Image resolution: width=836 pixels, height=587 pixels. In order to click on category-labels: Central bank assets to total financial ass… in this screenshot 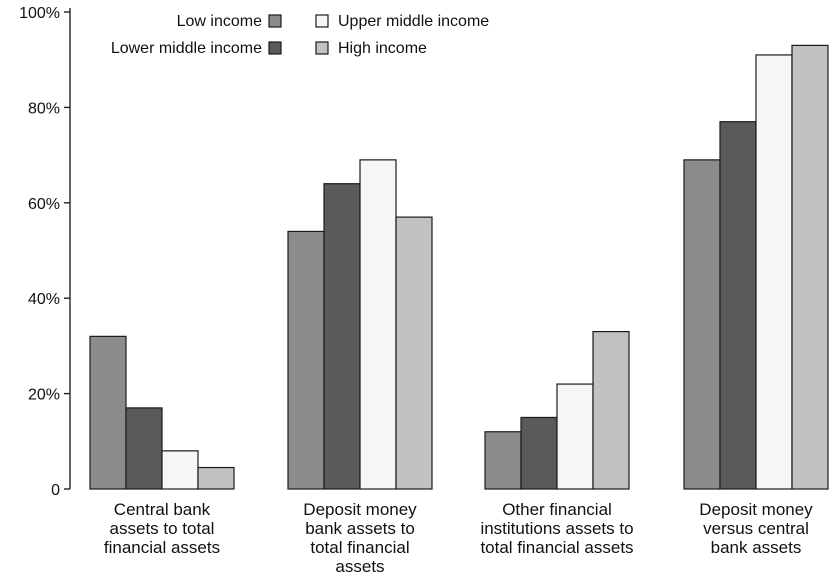, I will do `click(458, 538)`.